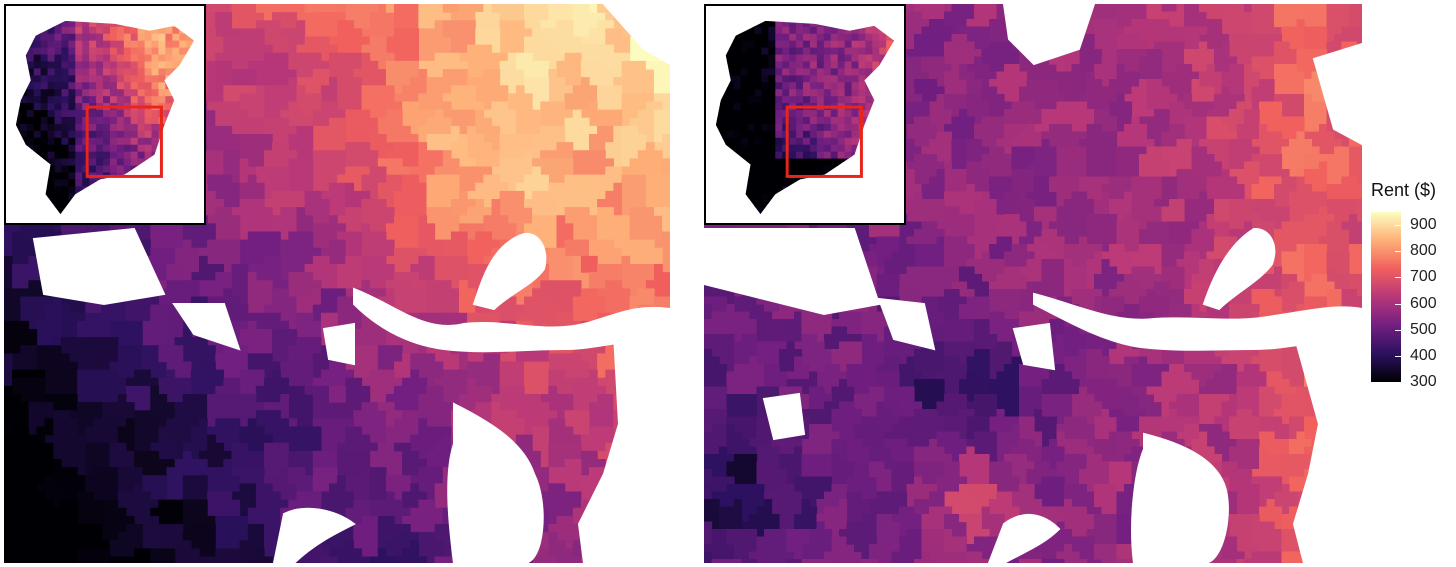 This screenshot has width=1456, height=567. I want to click on left-inset-map, so click(105, 117).